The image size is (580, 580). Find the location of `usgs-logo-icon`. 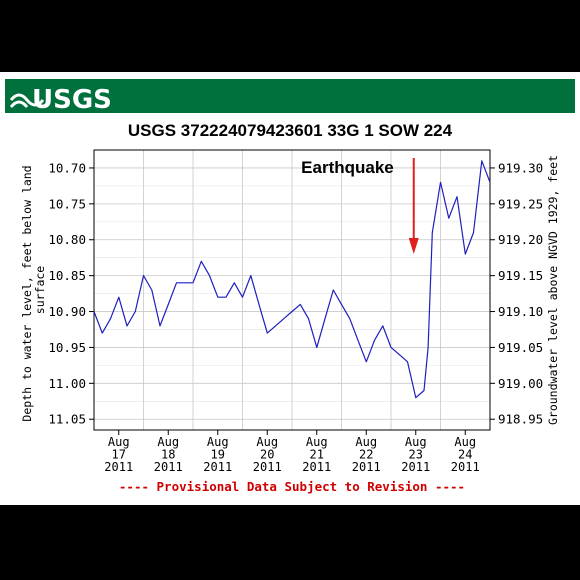

usgs-logo-icon is located at coordinates (27, 100).